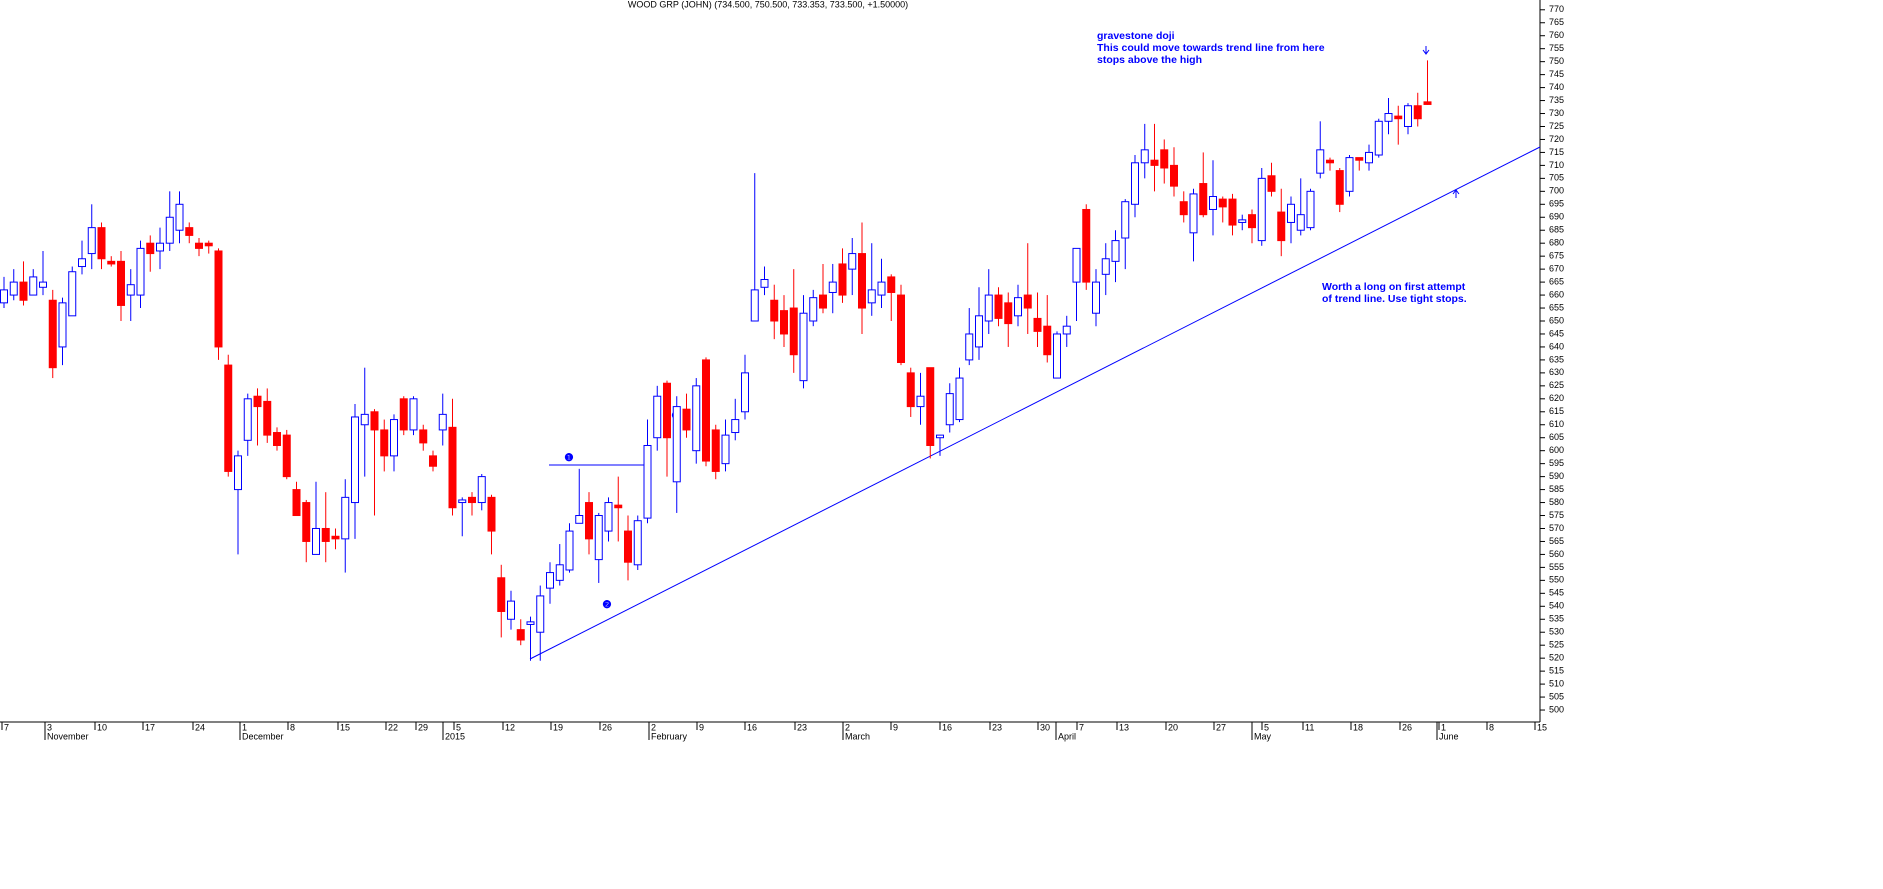 The width and height of the screenshot is (1883, 889). Describe the element at coordinates (947, 727) in the screenshot. I see `x-tick-label: 16` at that location.